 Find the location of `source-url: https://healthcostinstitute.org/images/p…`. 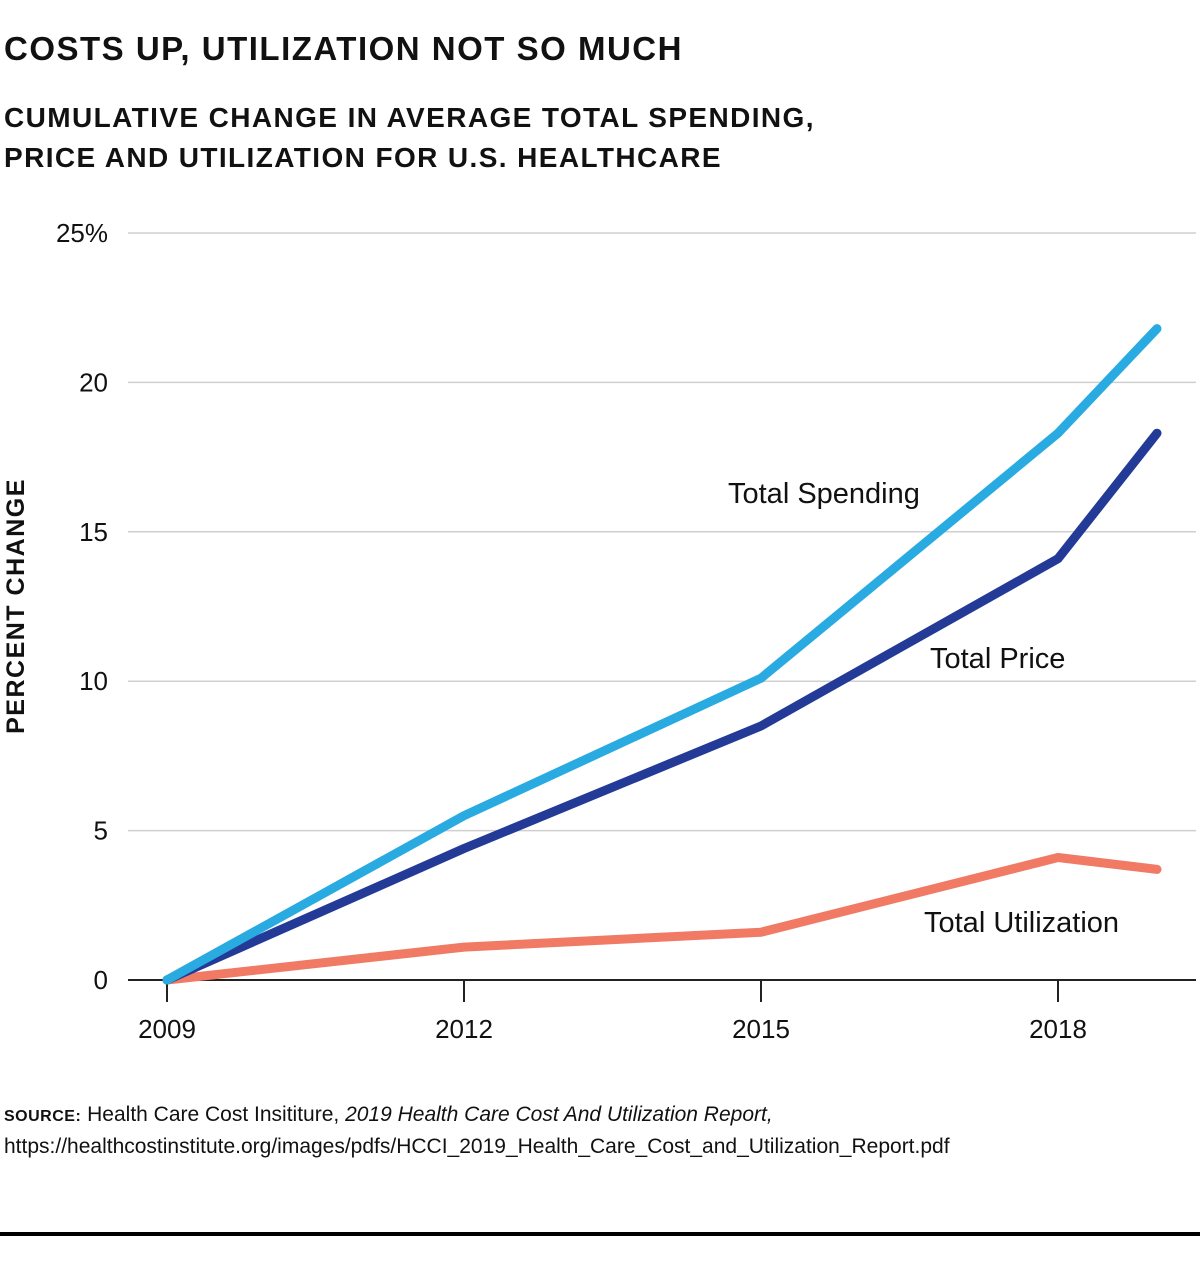

source-url: https://healthcostinstitute.org/images/p… is located at coordinates (477, 1146).